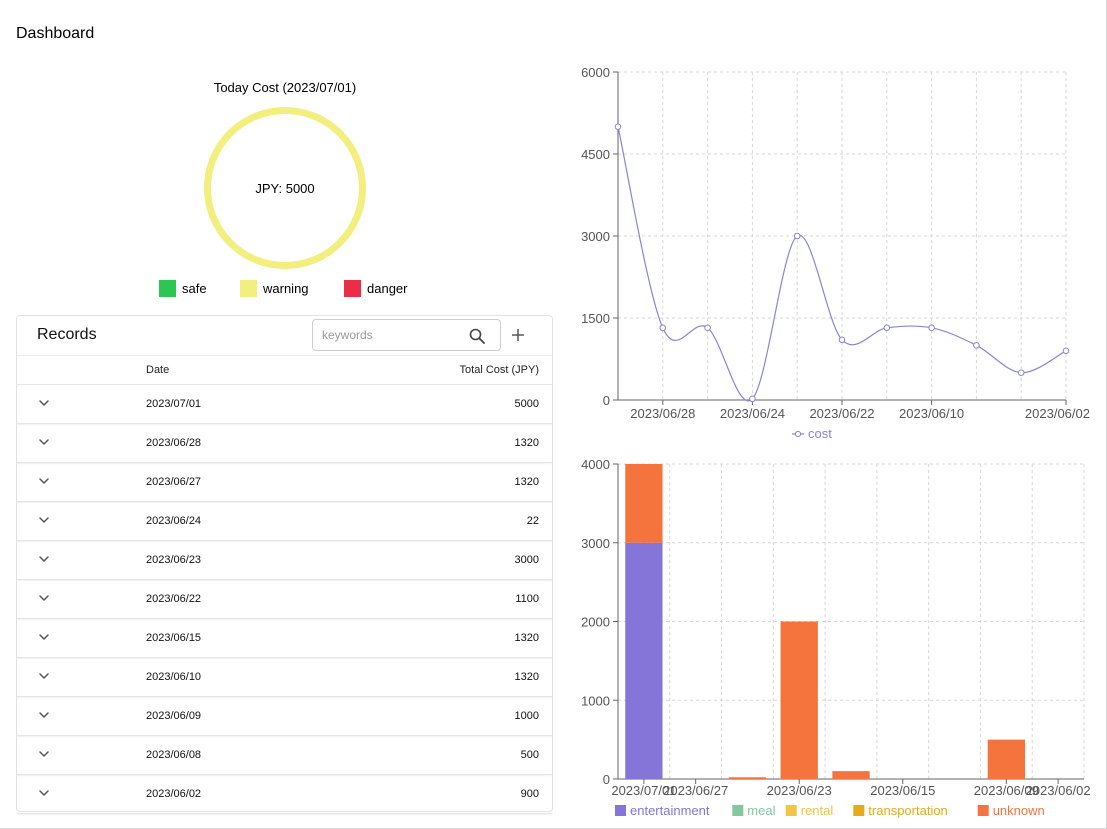 This screenshot has width=1107, height=829. Describe the element at coordinates (908, 810) in the screenshot. I see `legend-label-transportation: transportation` at that location.